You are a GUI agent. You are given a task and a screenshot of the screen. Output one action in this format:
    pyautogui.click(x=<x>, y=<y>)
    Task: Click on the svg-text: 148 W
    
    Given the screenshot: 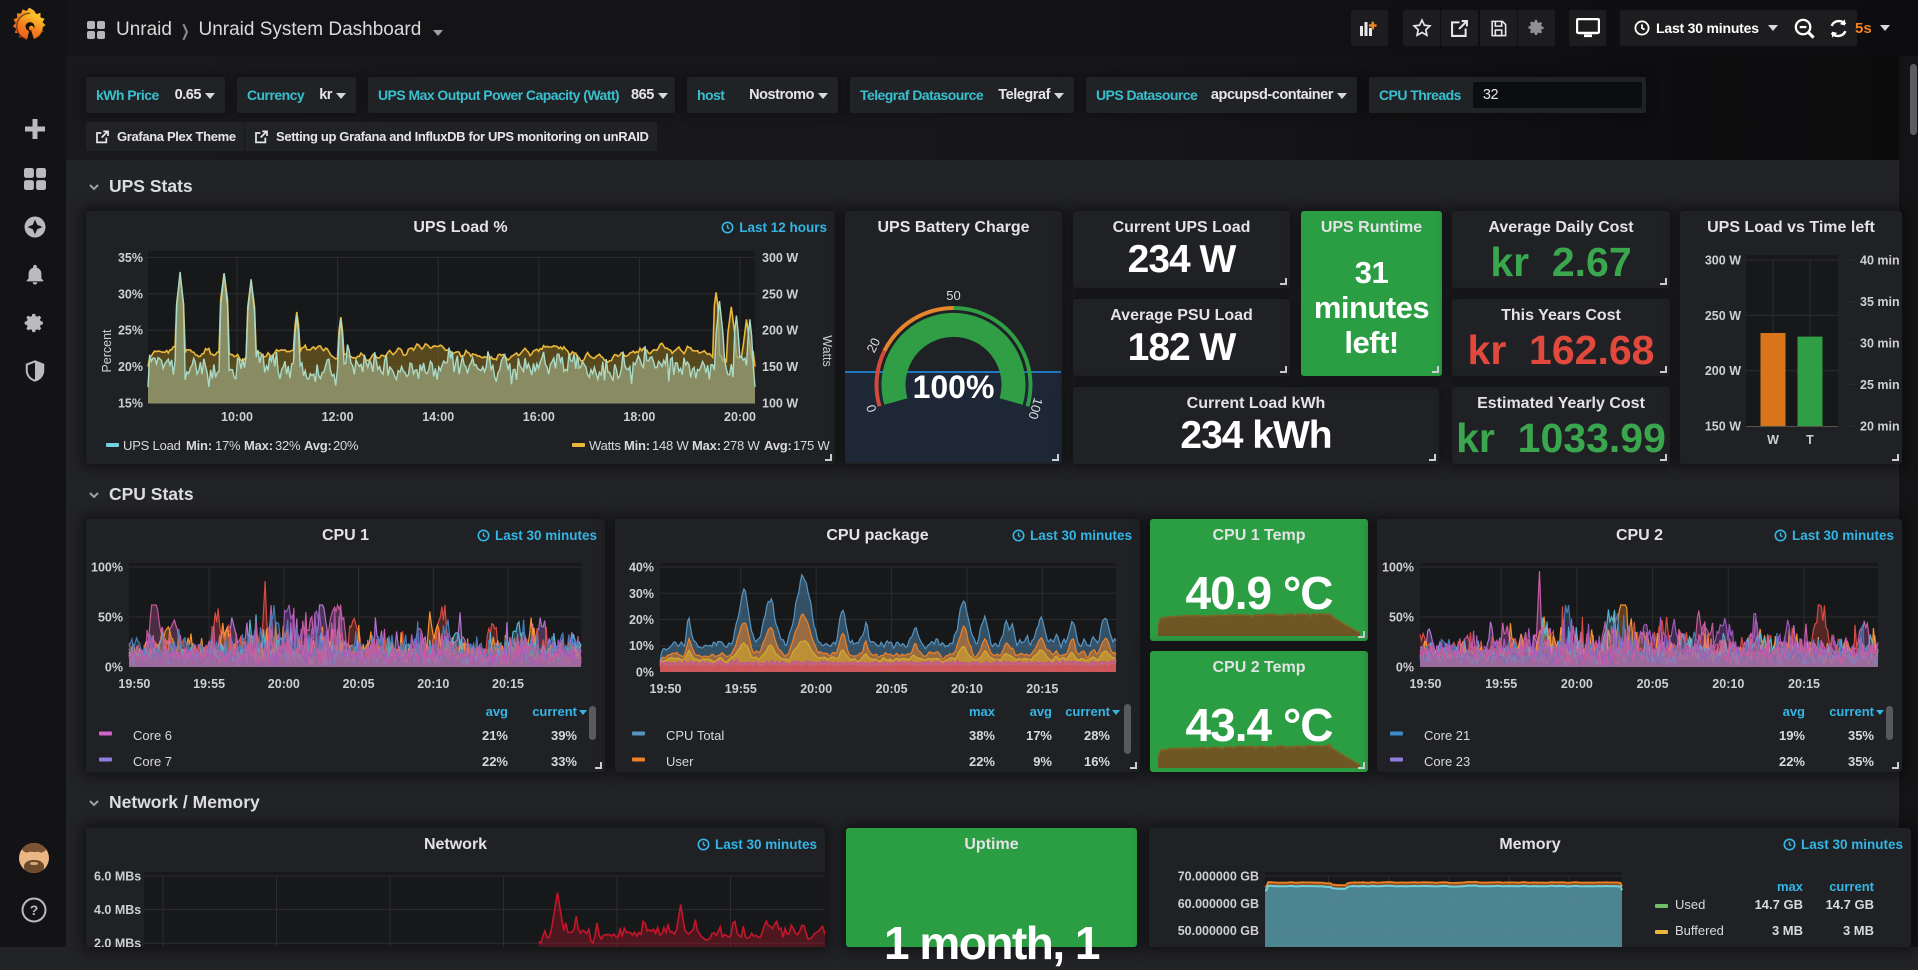 What is the action you would take?
    pyautogui.click(x=671, y=445)
    